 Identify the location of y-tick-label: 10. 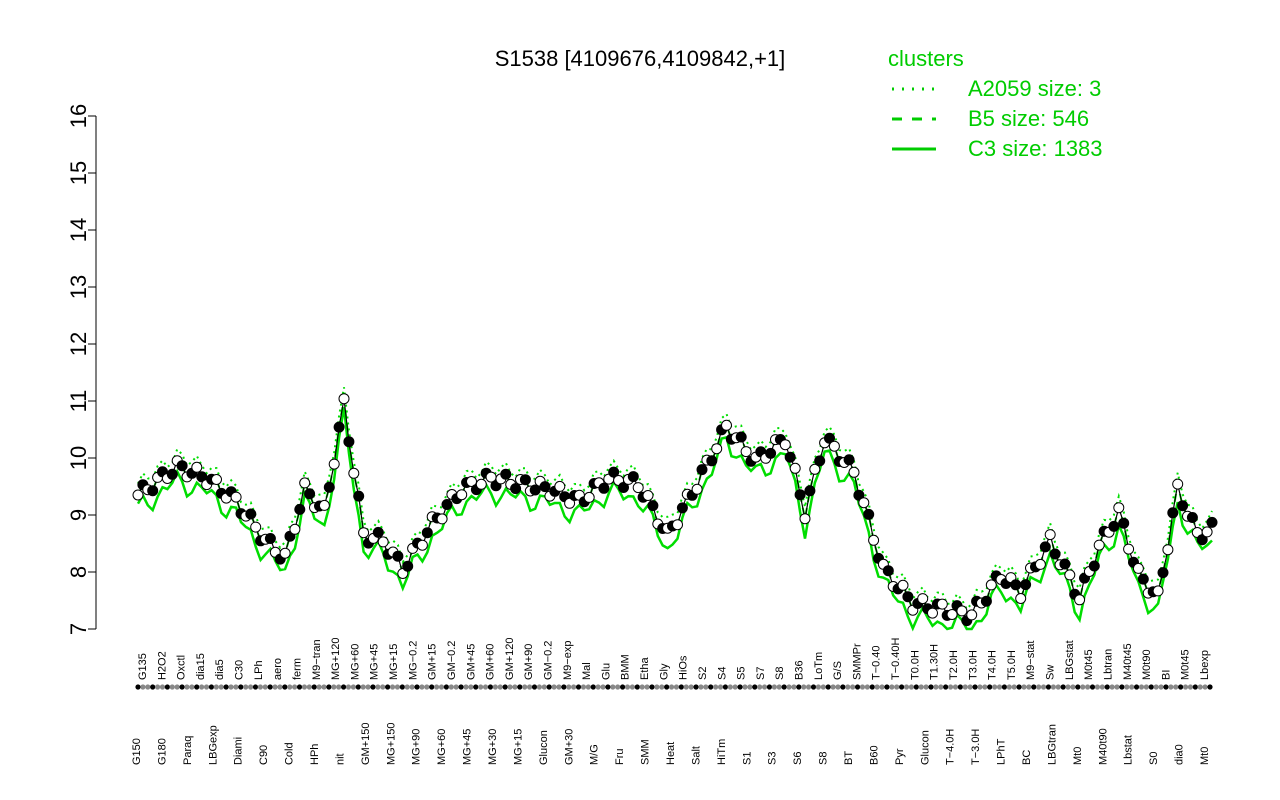
(78, 458).